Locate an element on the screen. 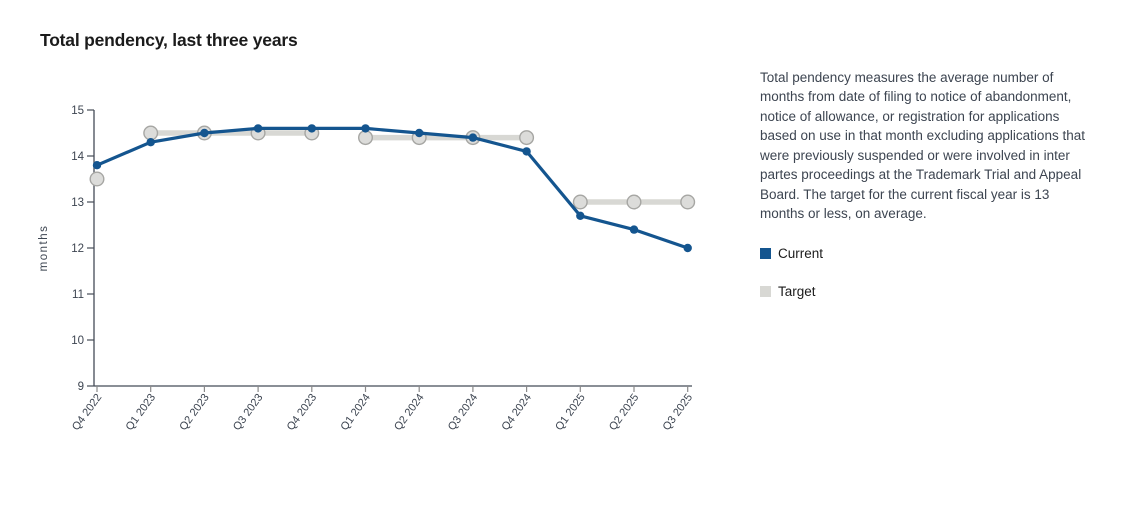 The image size is (1141, 512). x-tick-label: Q3 2025 is located at coordinates (678, 412).